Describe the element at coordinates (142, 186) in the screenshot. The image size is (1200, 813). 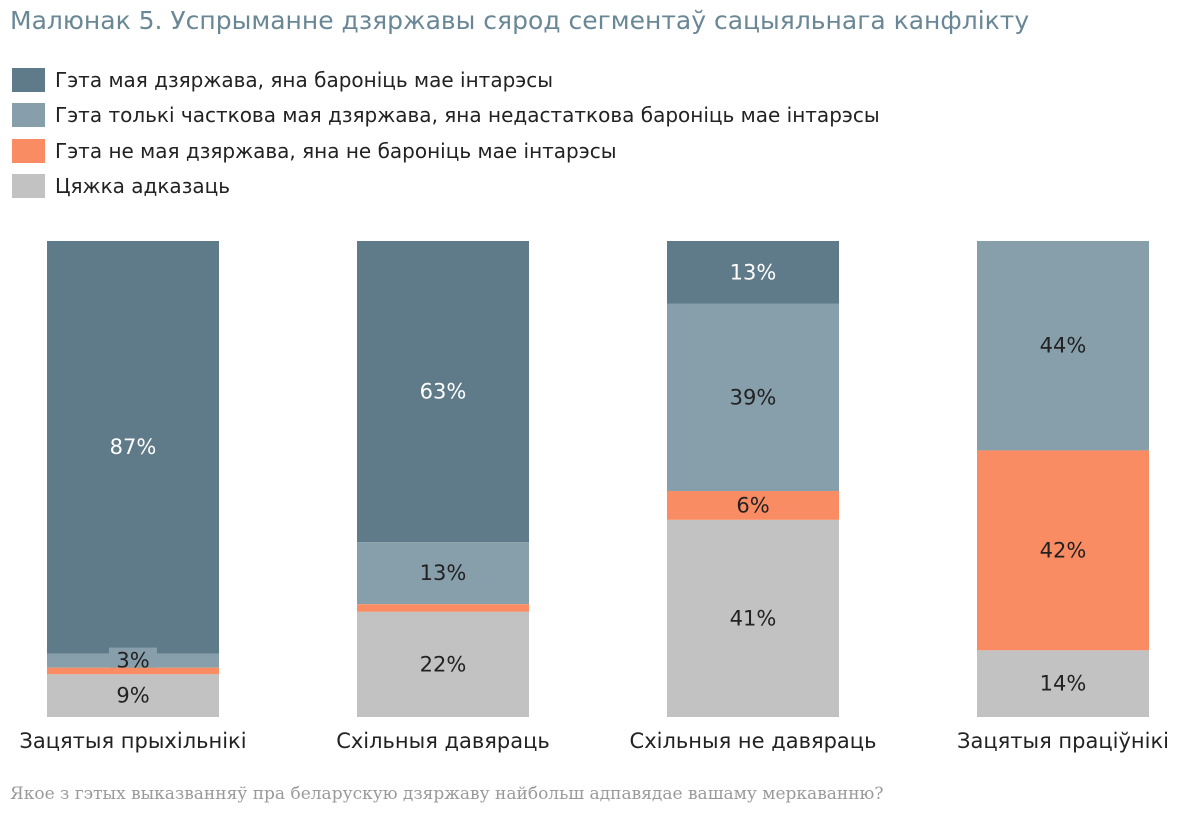
I see `legend-label: Цяжка адказаць` at that location.